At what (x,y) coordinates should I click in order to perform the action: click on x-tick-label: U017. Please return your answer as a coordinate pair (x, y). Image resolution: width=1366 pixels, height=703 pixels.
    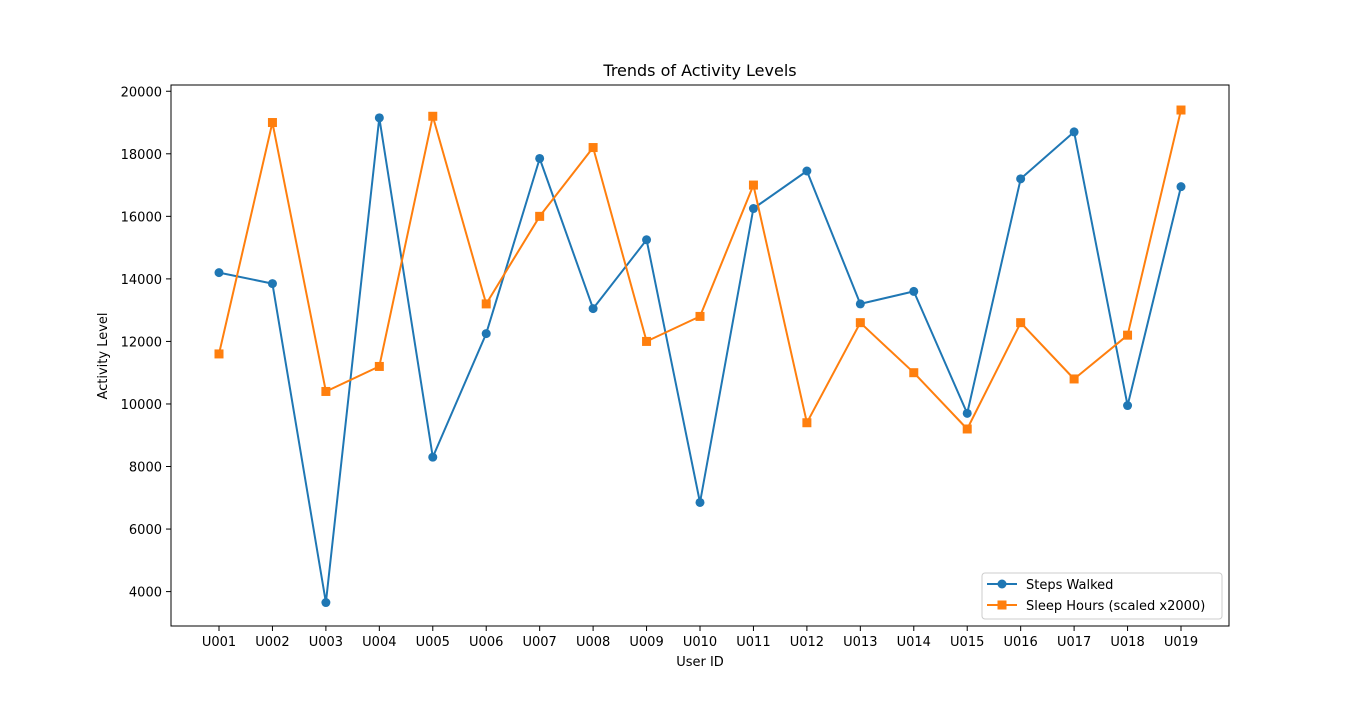
    Looking at the image, I should click on (1074, 642).